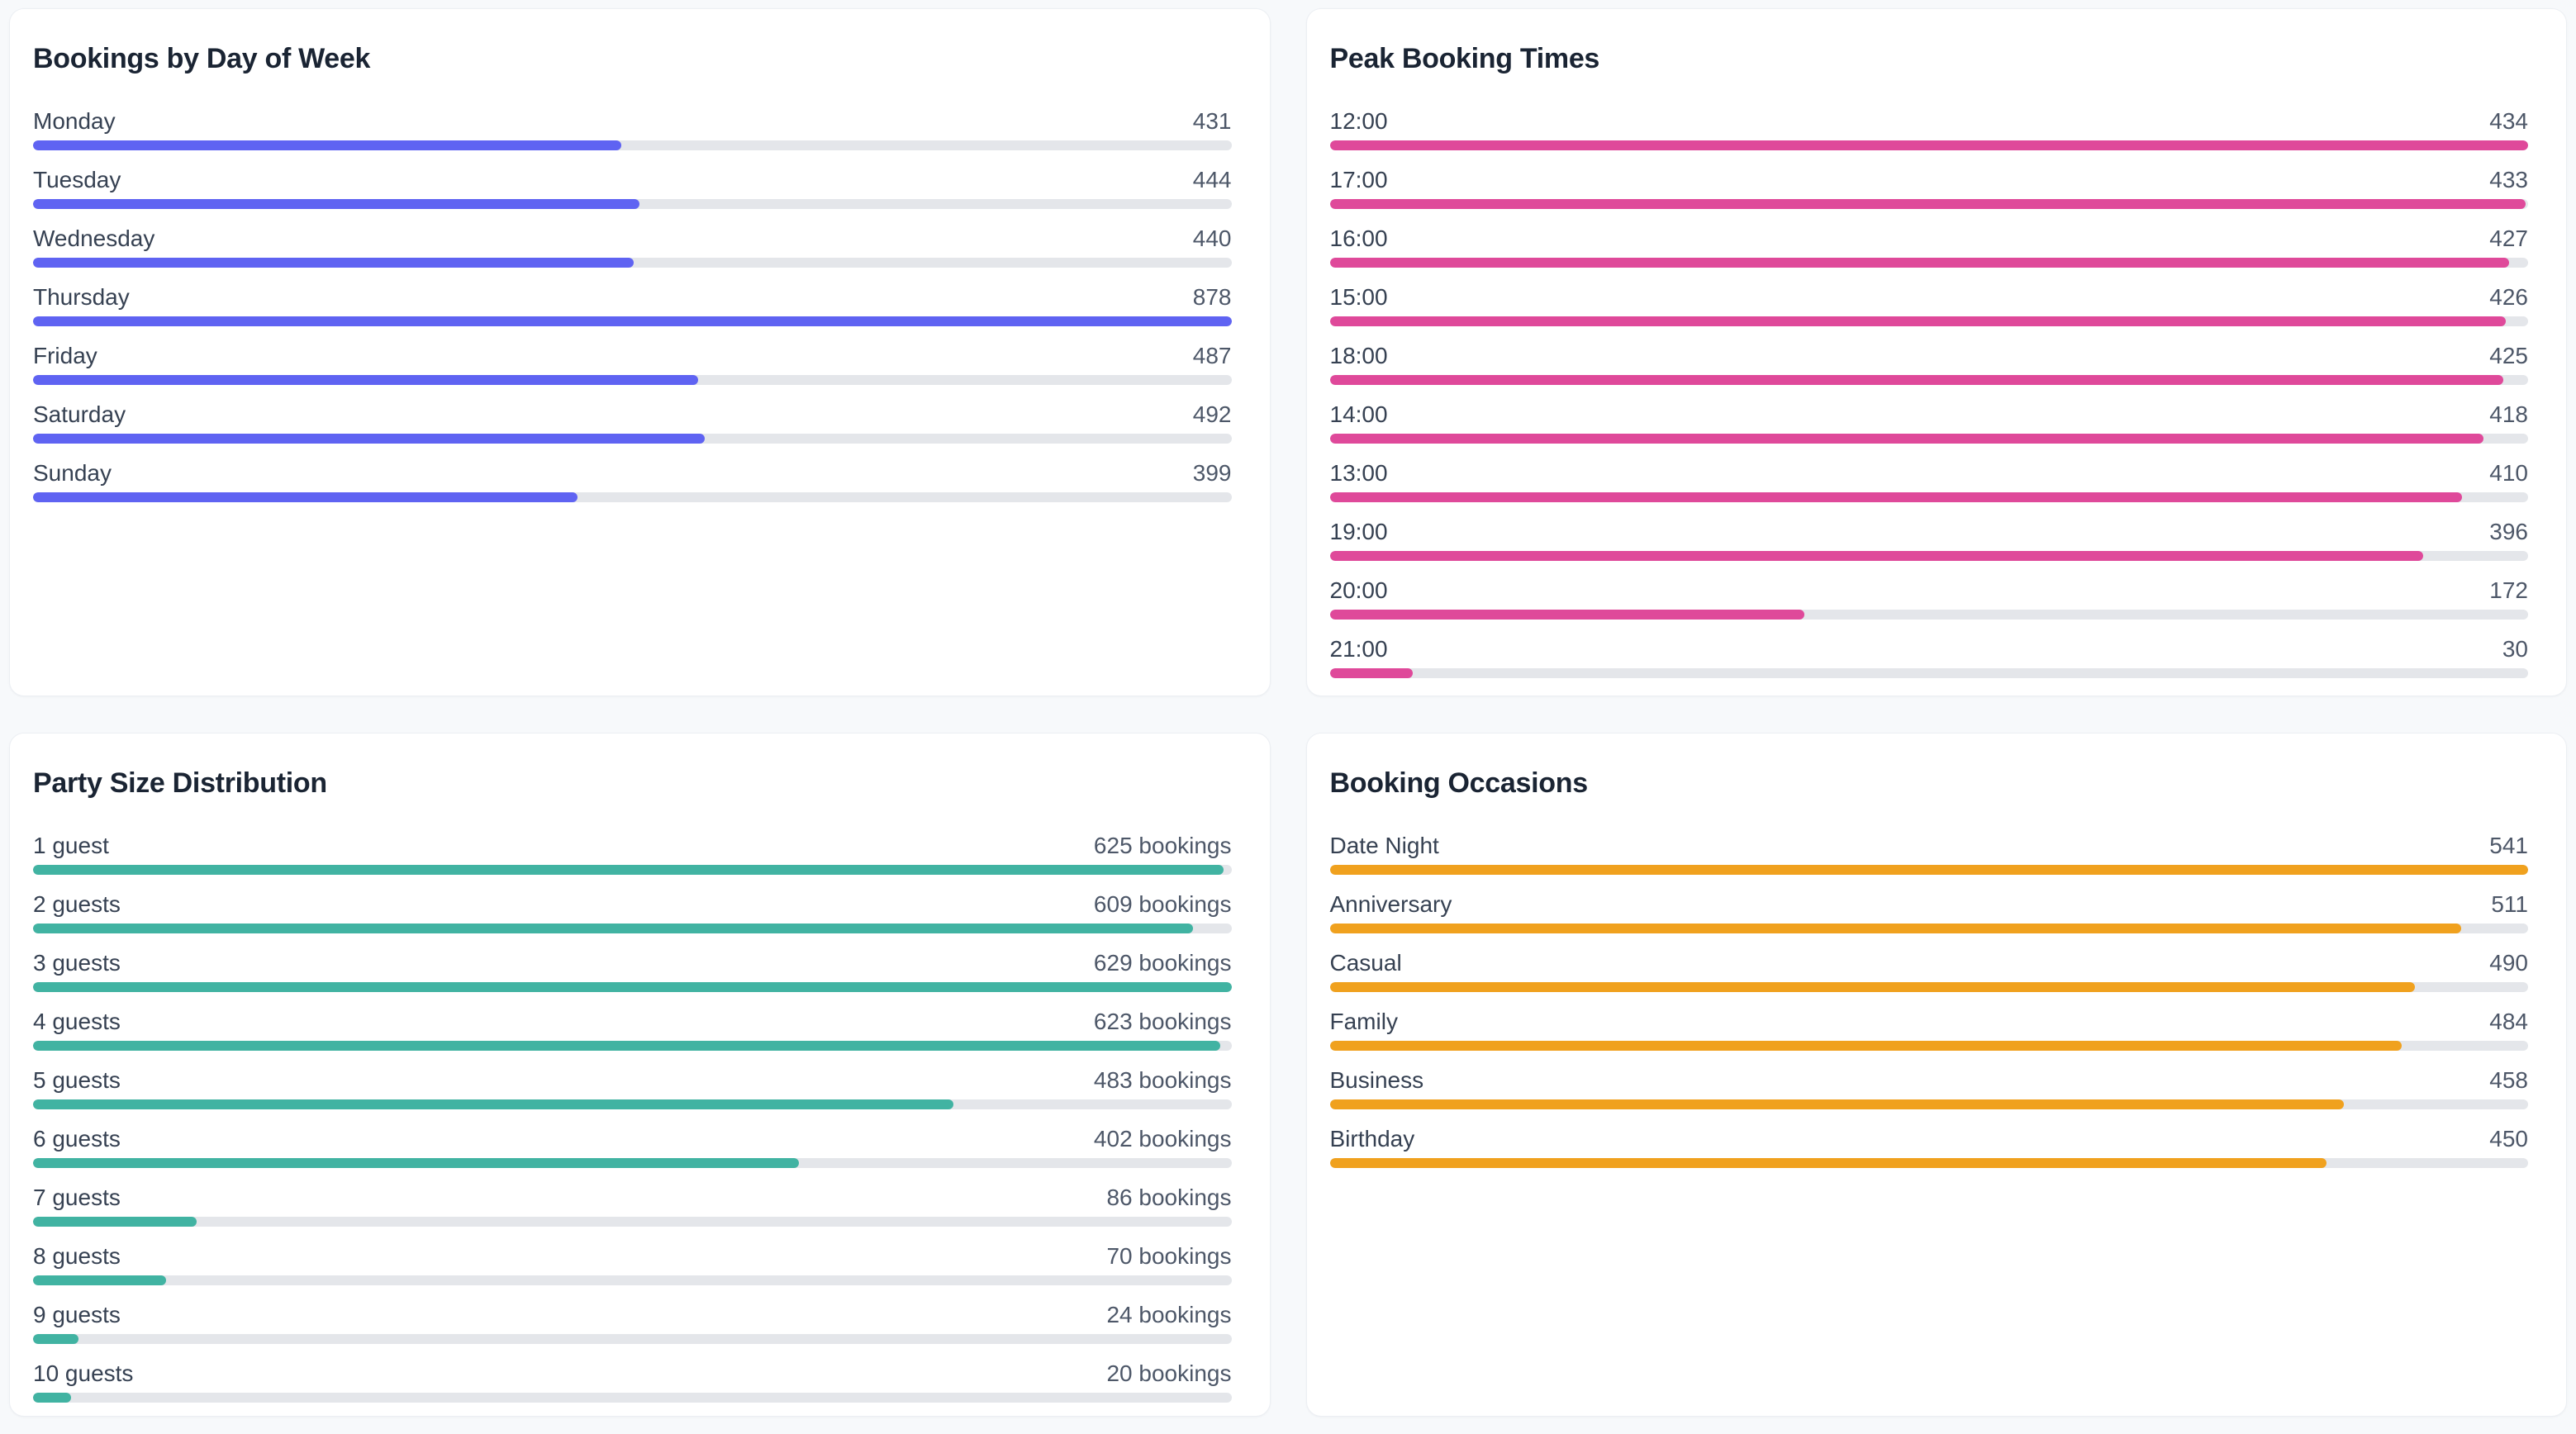 Image resolution: width=2576 pixels, height=1434 pixels. What do you see at coordinates (1929, 846) in the screenshot?
I see `row-header: Date Night 541` at bounding box center [1929, 846].